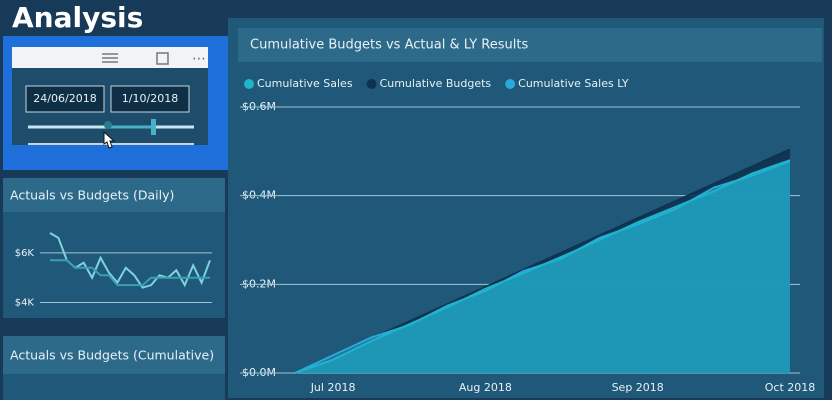 This screenshot has width=832, height=400. I want to click on daily-title-bar, so click(114, 195).